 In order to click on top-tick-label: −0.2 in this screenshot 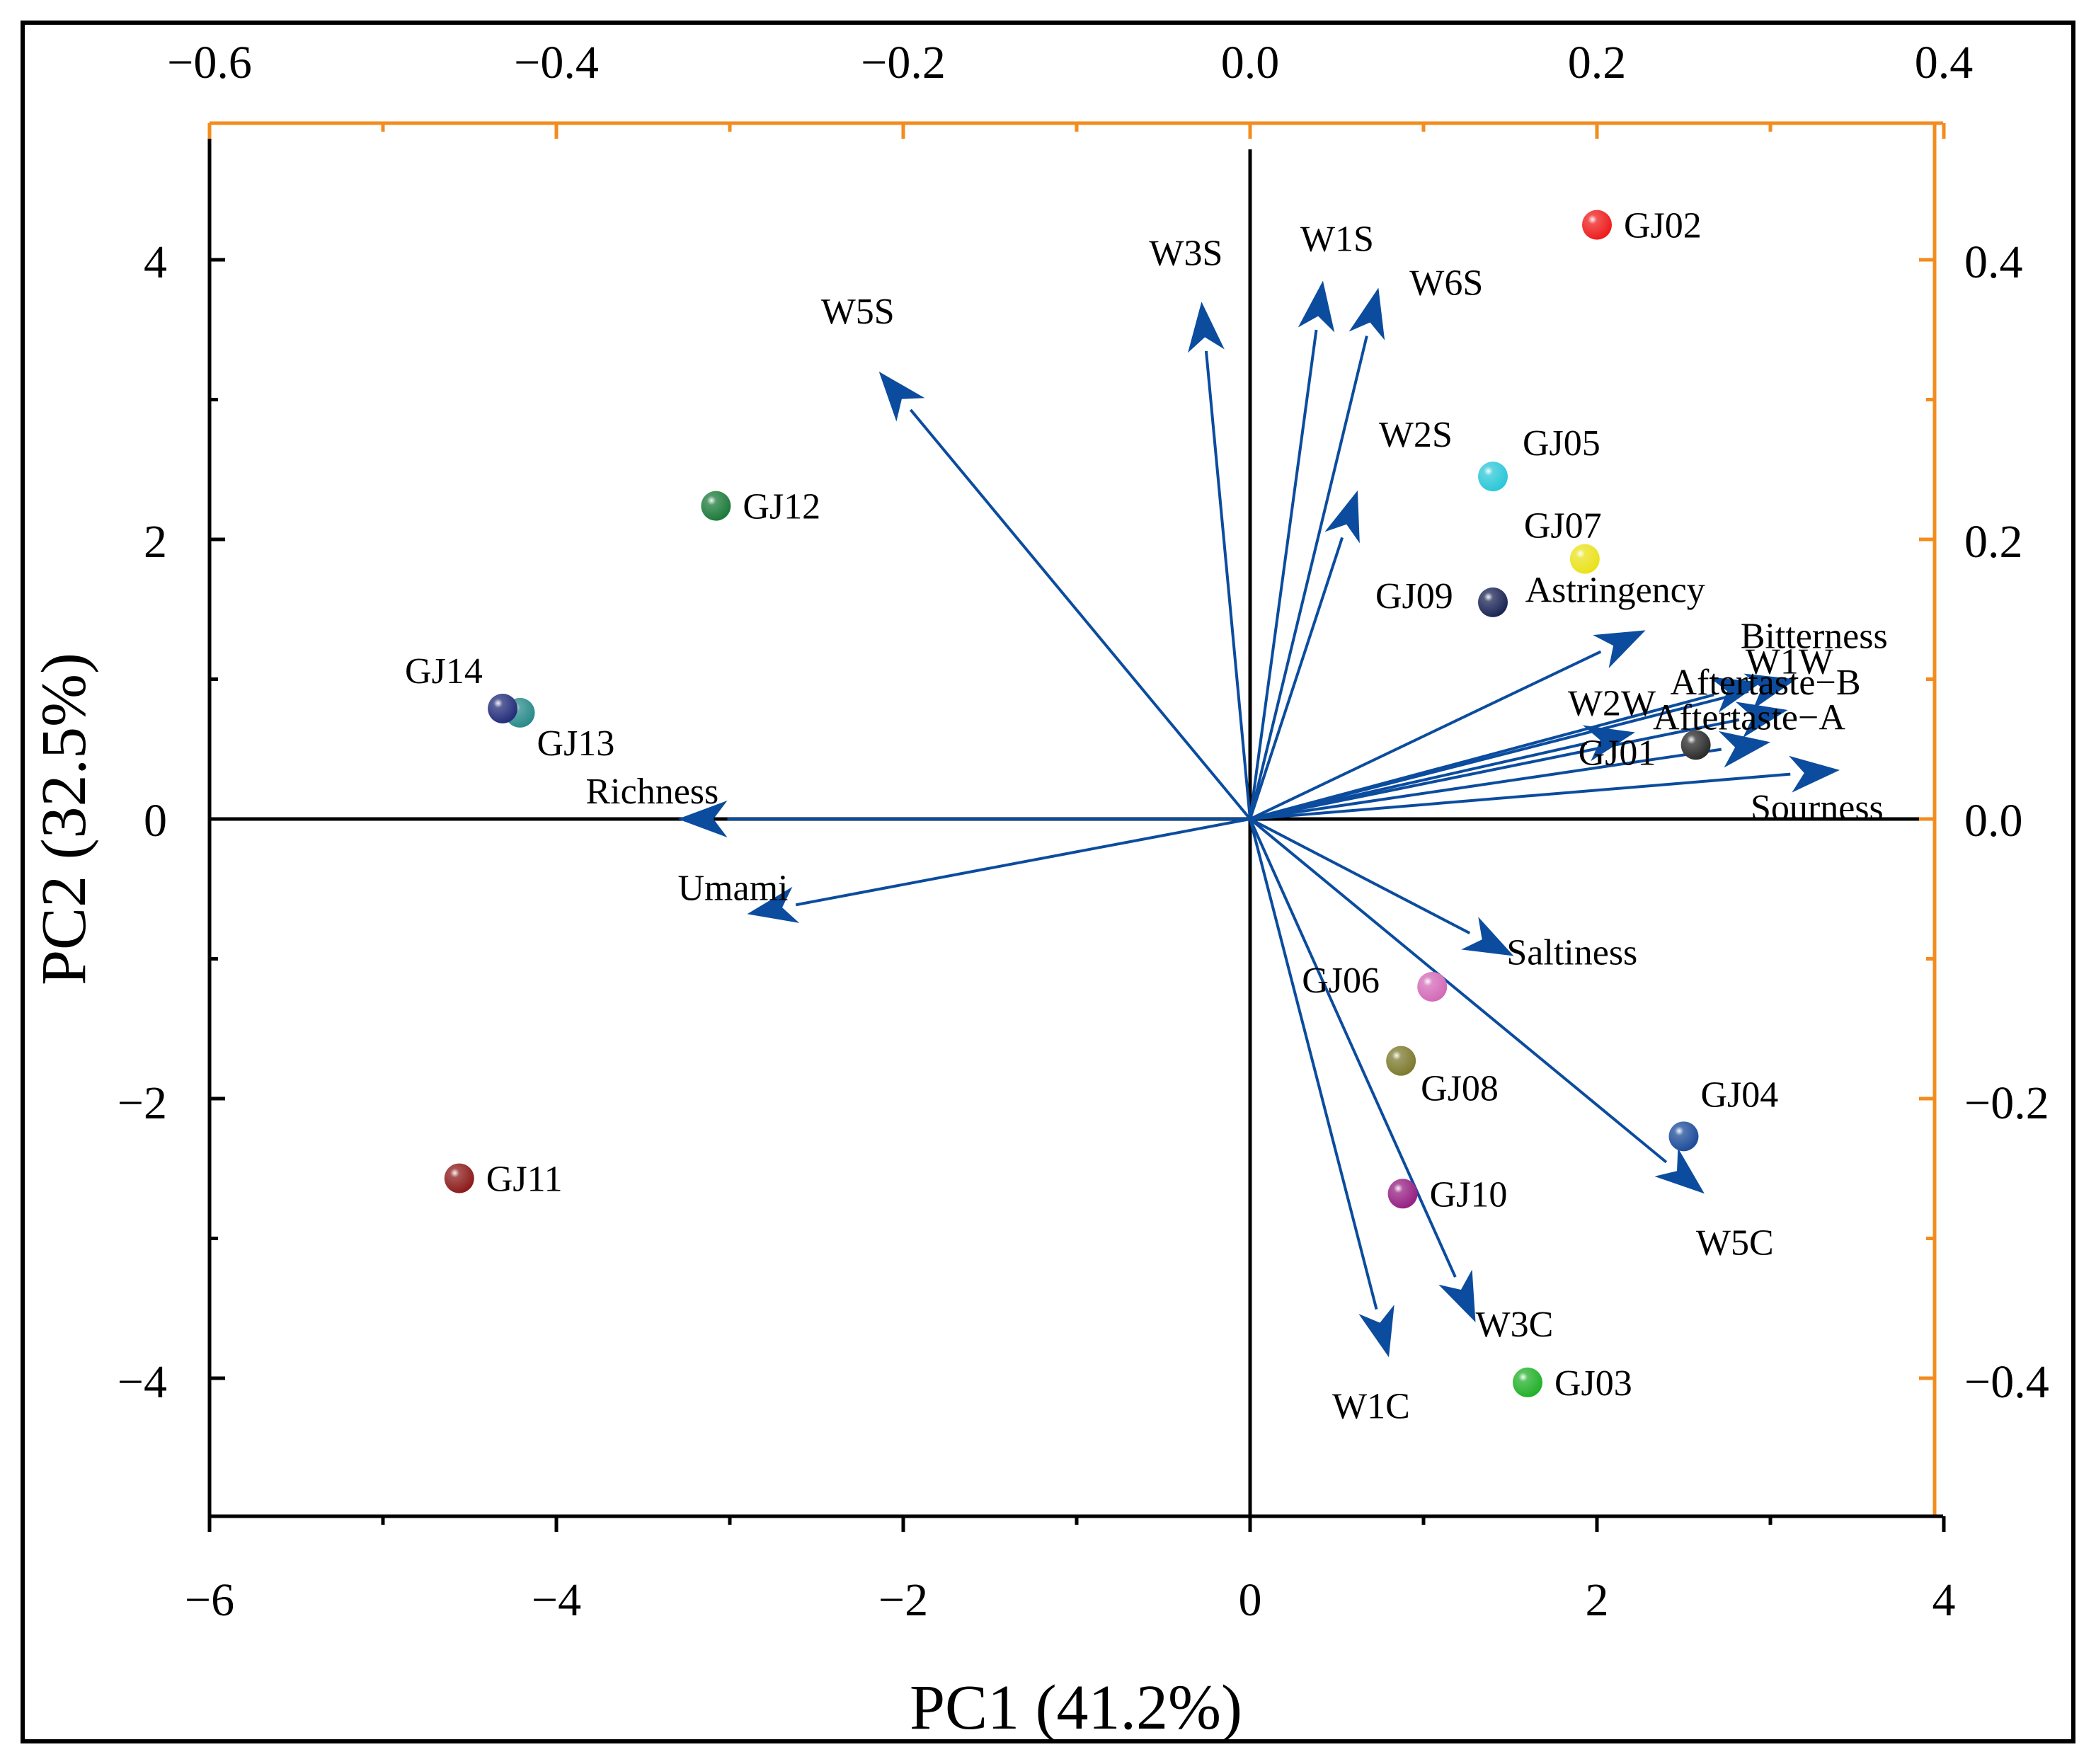, I will do `click(903, 62)`.